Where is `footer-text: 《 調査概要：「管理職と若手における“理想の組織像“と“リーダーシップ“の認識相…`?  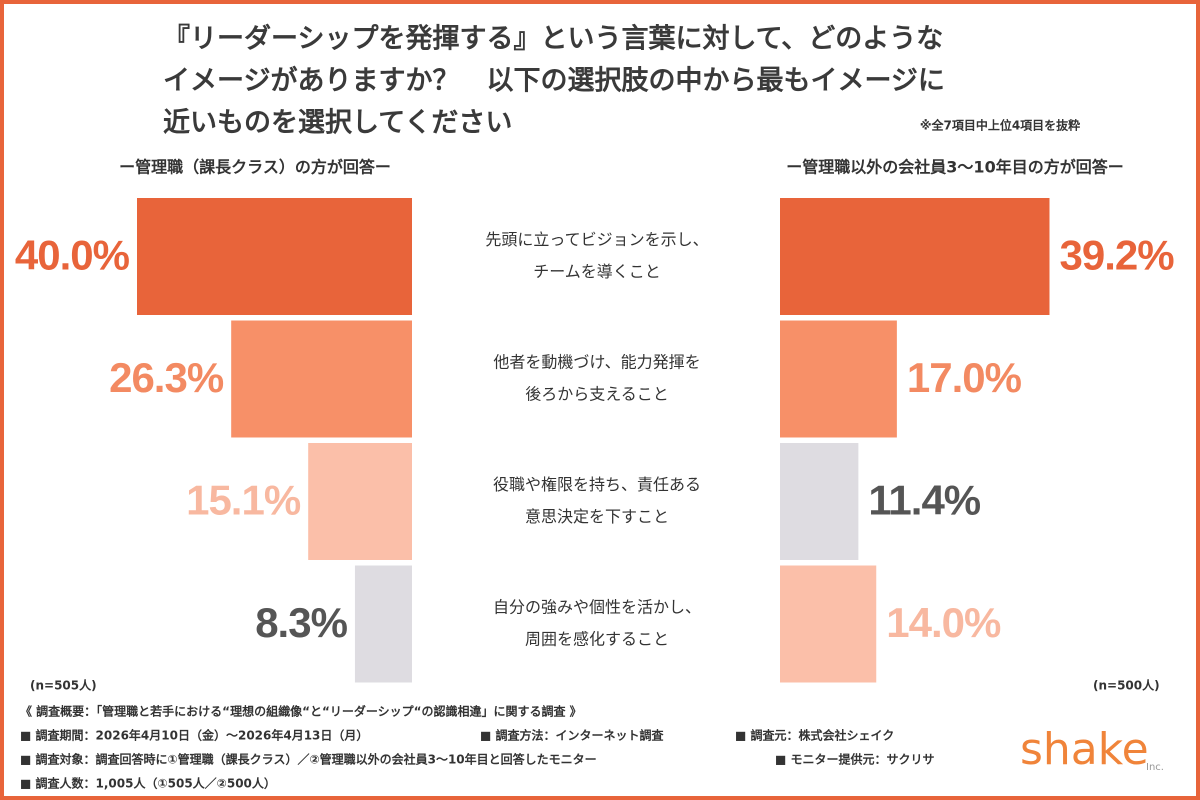
footer-text: 《 調査概要：「管理職と若手における“理想の組織像“と“リーダーシップ“の認識相… is located at coordinates (301, 711).